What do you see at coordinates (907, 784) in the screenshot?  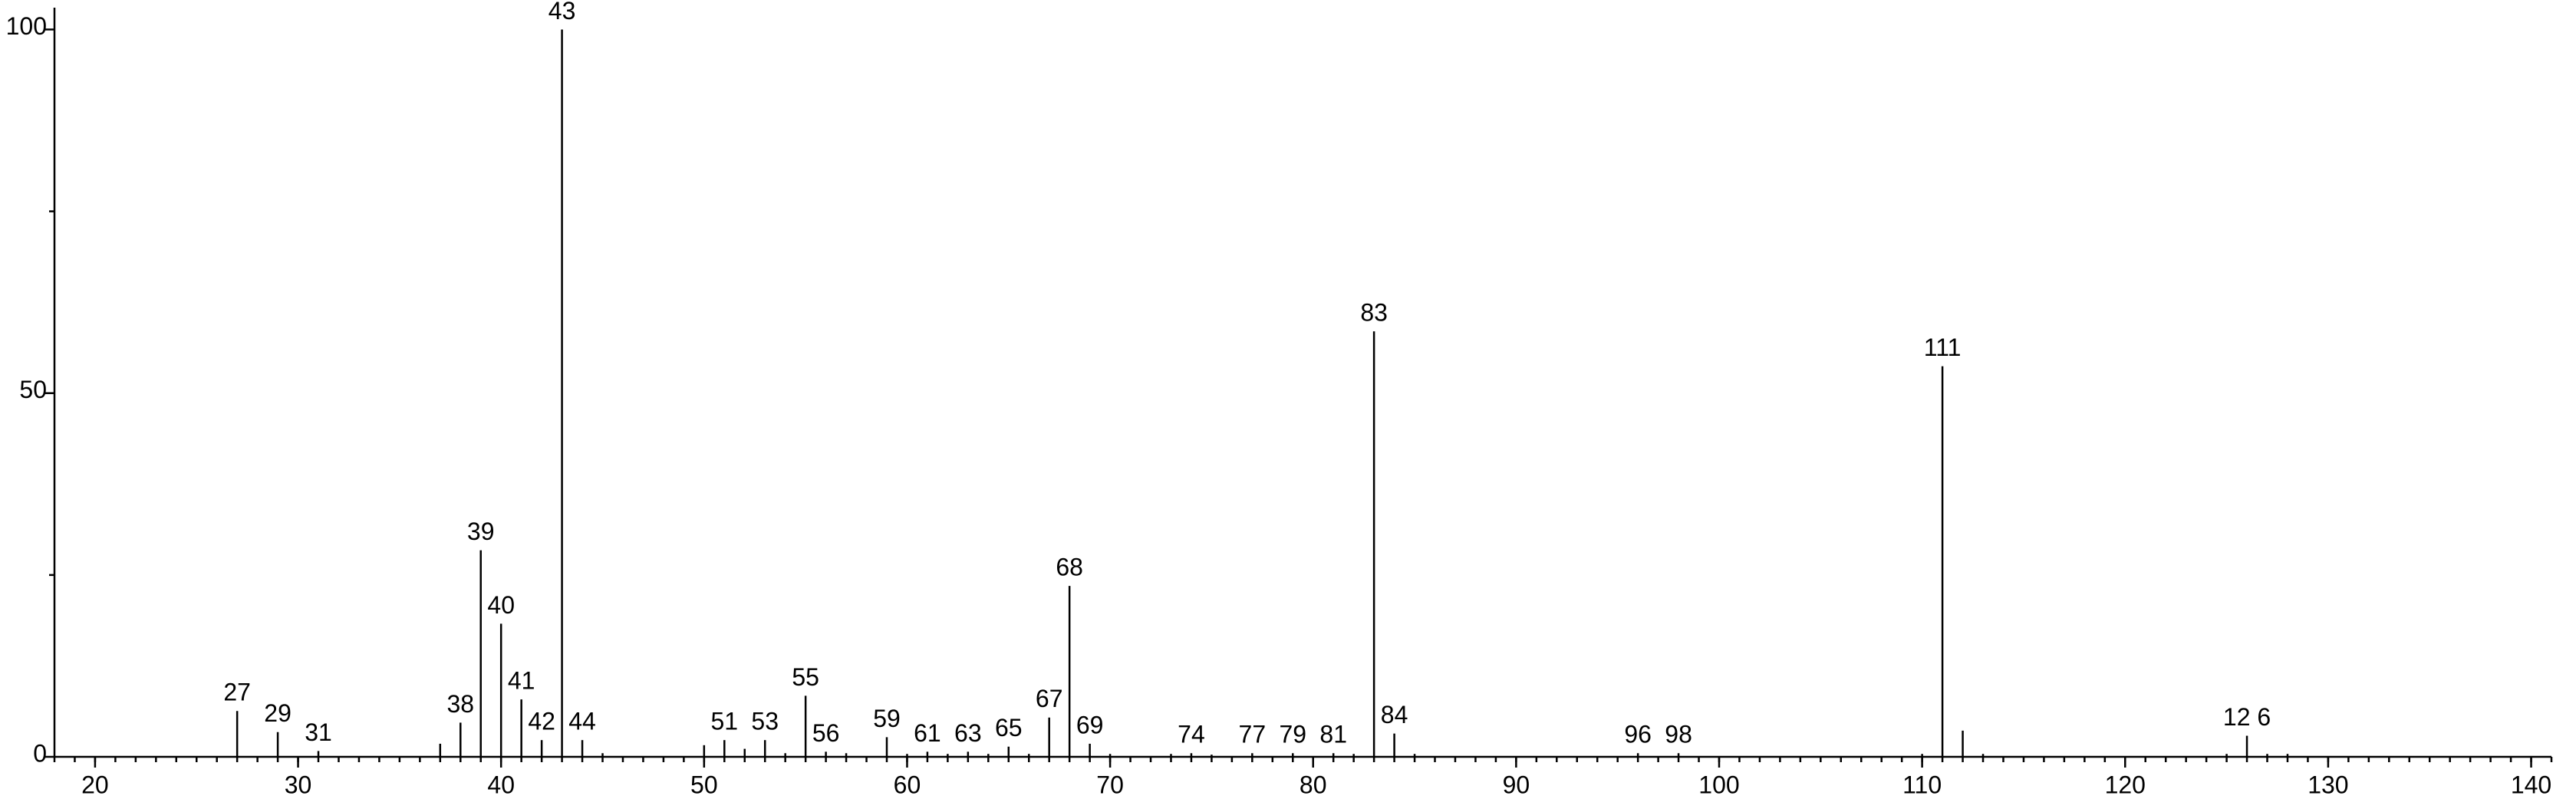 I see `x-tick-label: 60` at bounding box center [907, 784].